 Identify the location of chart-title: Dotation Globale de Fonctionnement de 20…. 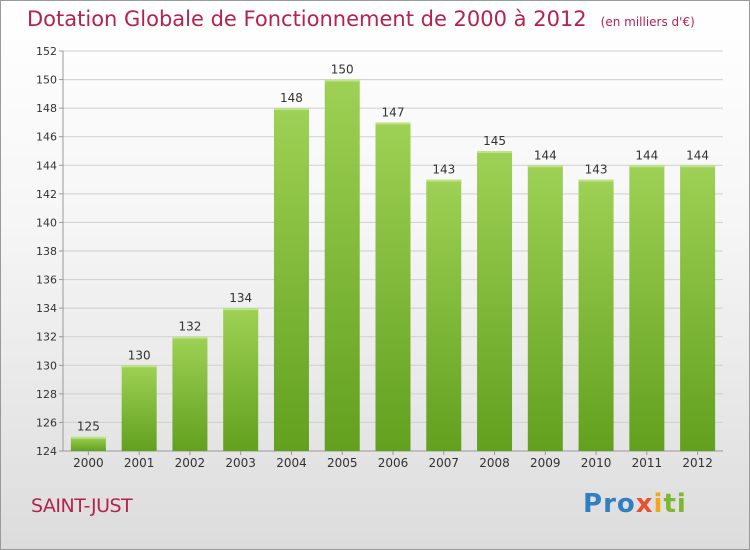
(361, 19).